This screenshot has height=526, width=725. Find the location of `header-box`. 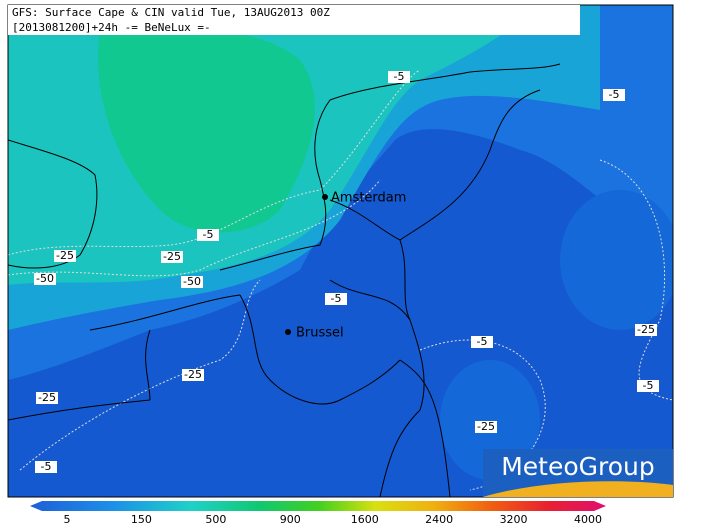

header-box is located at coordinates (294, 20).